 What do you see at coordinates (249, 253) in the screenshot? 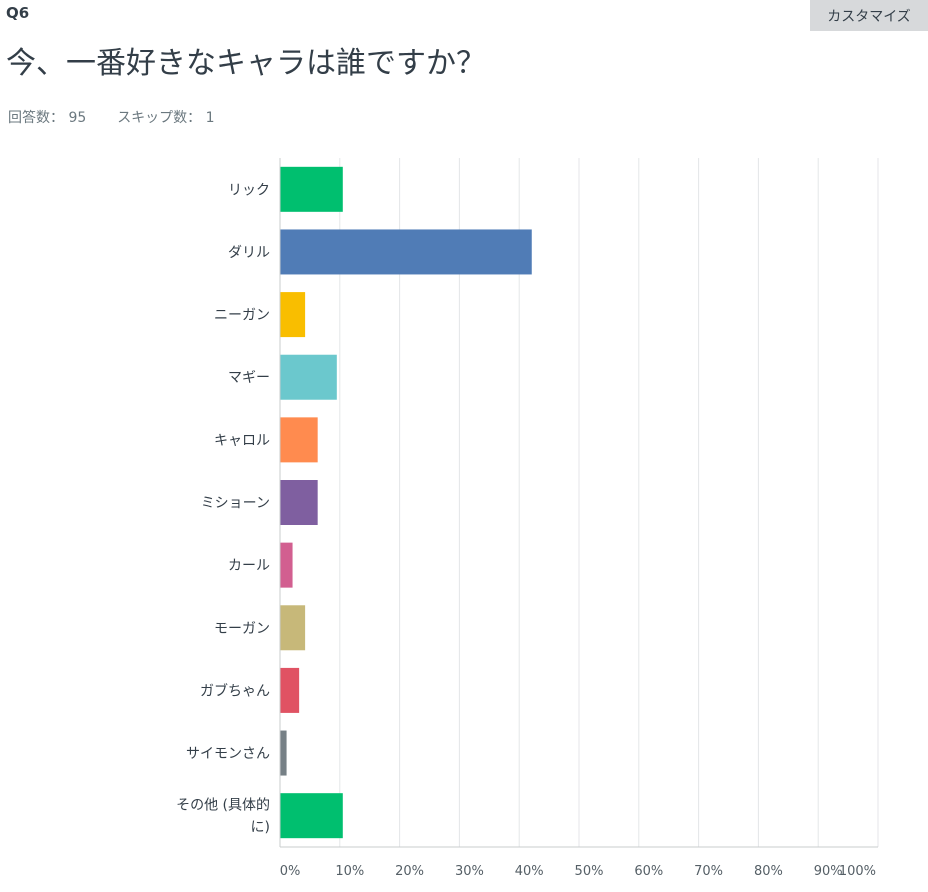
I see `category-label: ダリル` at bounding box center [249, 253].